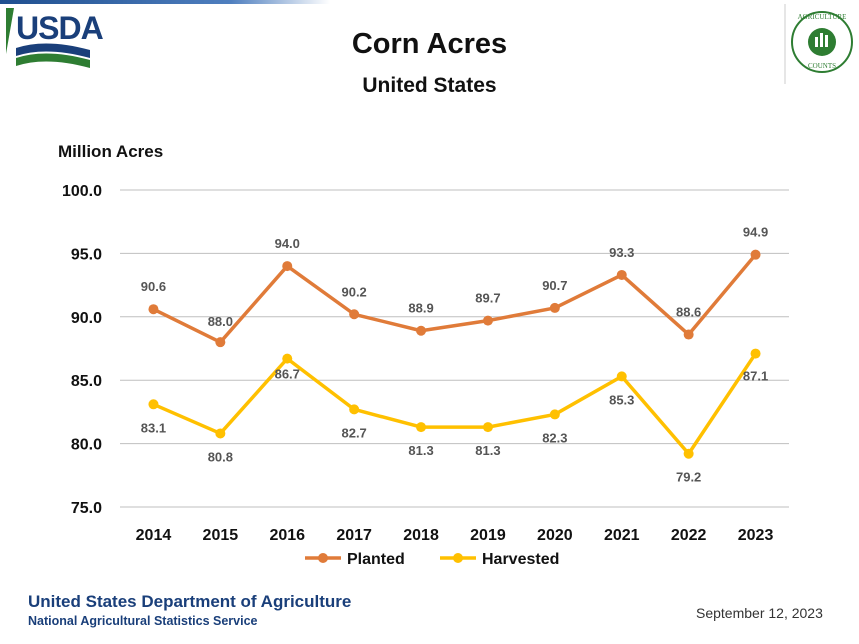 The height and width of the screenshot is (644, 859). Describe the element at coordinates (165, 2) in the screenshot. I see `header-stripe` at that location.